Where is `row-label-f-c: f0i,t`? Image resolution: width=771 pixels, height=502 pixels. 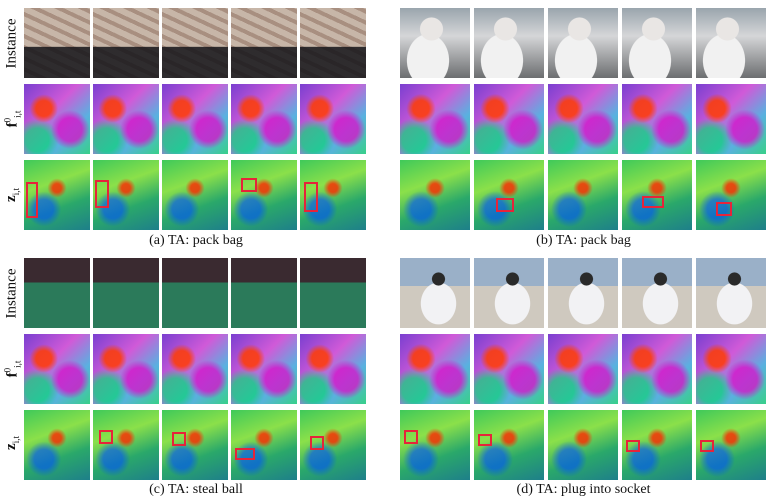
row-label-f-c: f0i,t is located at coordinates (11, 369).